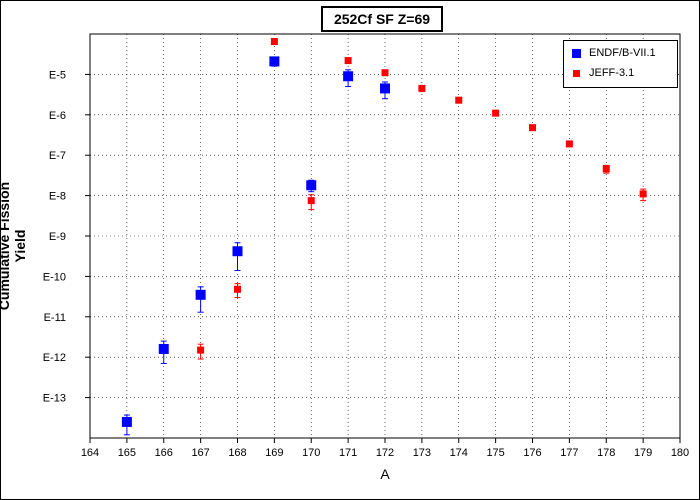 This screenshot has height=500, width=700. What do you see at coordinates (54, 277) in the screenshot?
I see `y-tick-label: E-10` at bounding box center [54, 277].